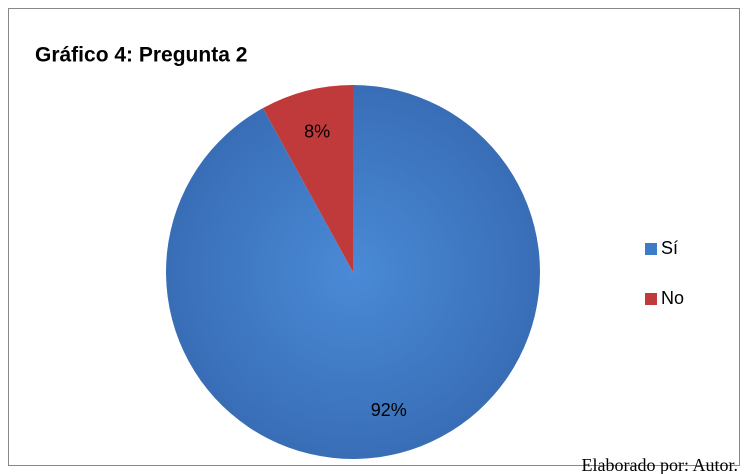 This screenshot has height=474, width=748. What do you see at coordinates (389, 410) in the screenshot?
I see `data-label: 92%` at bounding box center [389, 410].